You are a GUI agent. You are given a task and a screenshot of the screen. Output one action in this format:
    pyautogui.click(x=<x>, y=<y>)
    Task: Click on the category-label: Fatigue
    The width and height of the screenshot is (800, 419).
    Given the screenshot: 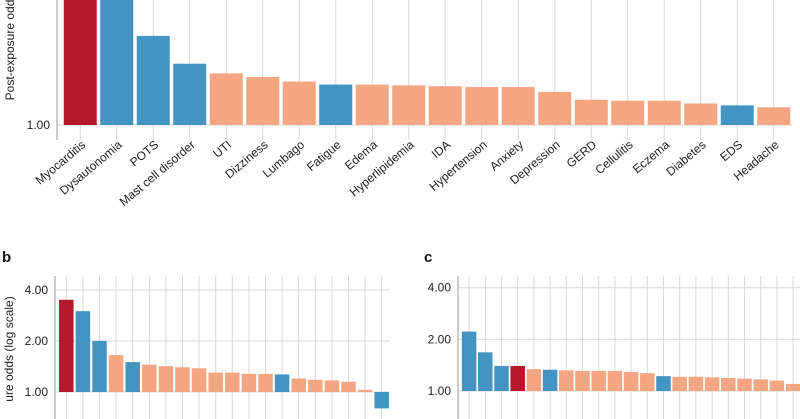 What is the action you would take?
    pyautogui.click(x=324, y=155)
    